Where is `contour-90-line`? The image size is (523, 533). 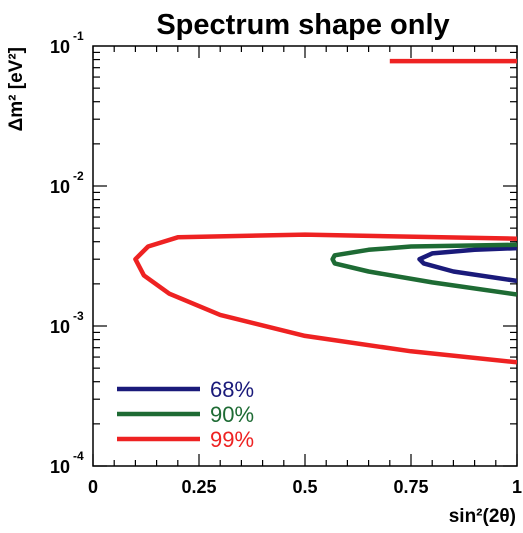 contour-90-line is located at coordinates (423, 269).